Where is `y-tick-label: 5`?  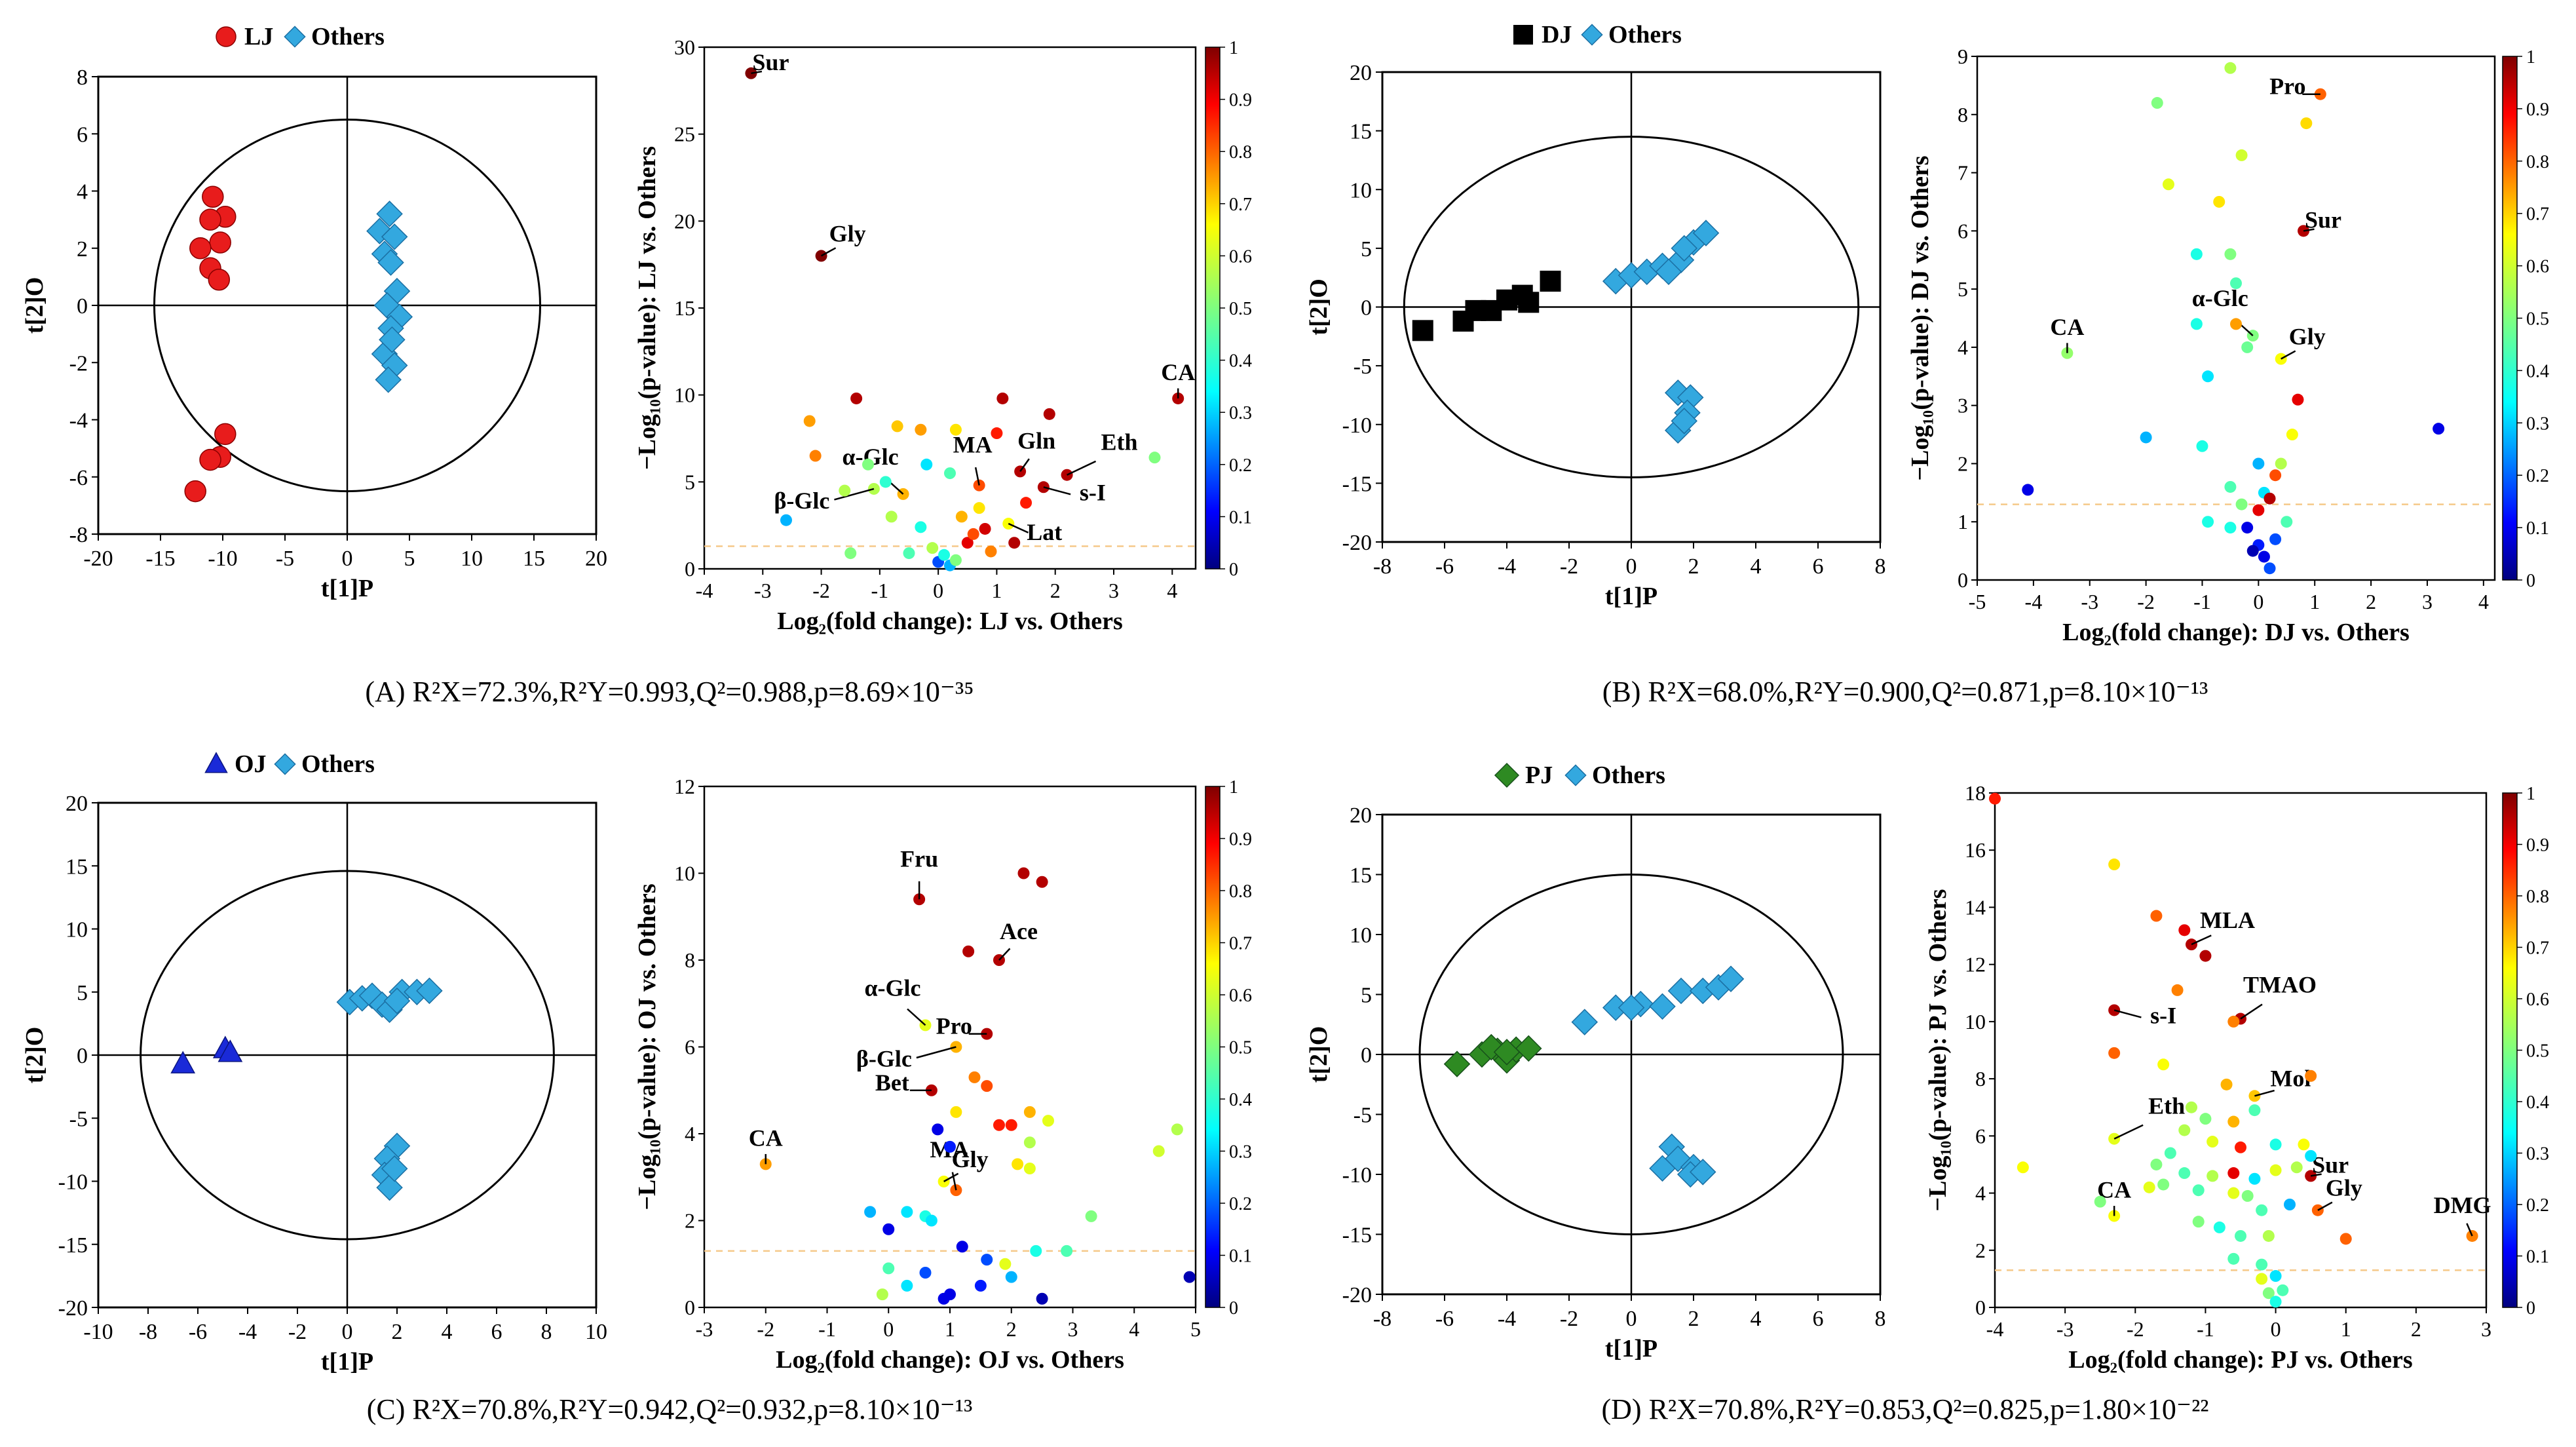 y-tick-label: 5 is located at coordinates (690, 482).